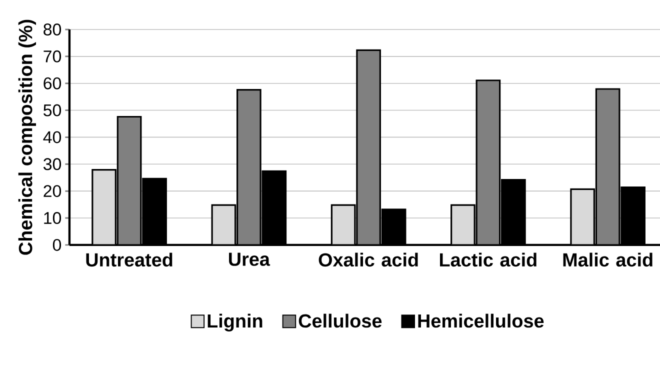 This screenshot has height=369, width=660. I want to click on y-tick-label: 70, so click(53, 56).